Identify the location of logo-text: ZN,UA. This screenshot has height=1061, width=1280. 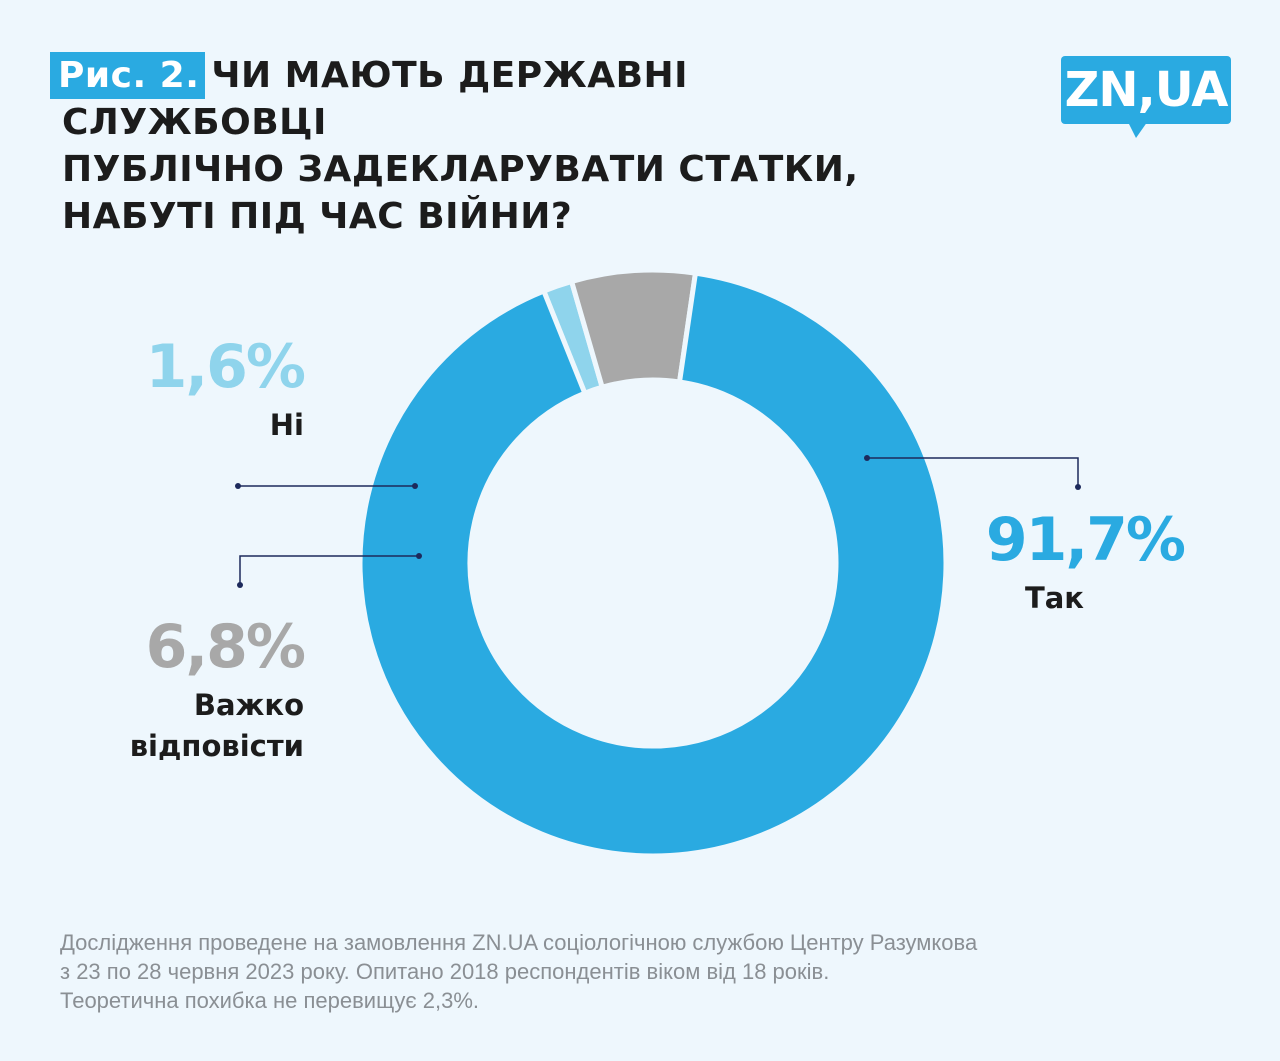
(1146, 90).